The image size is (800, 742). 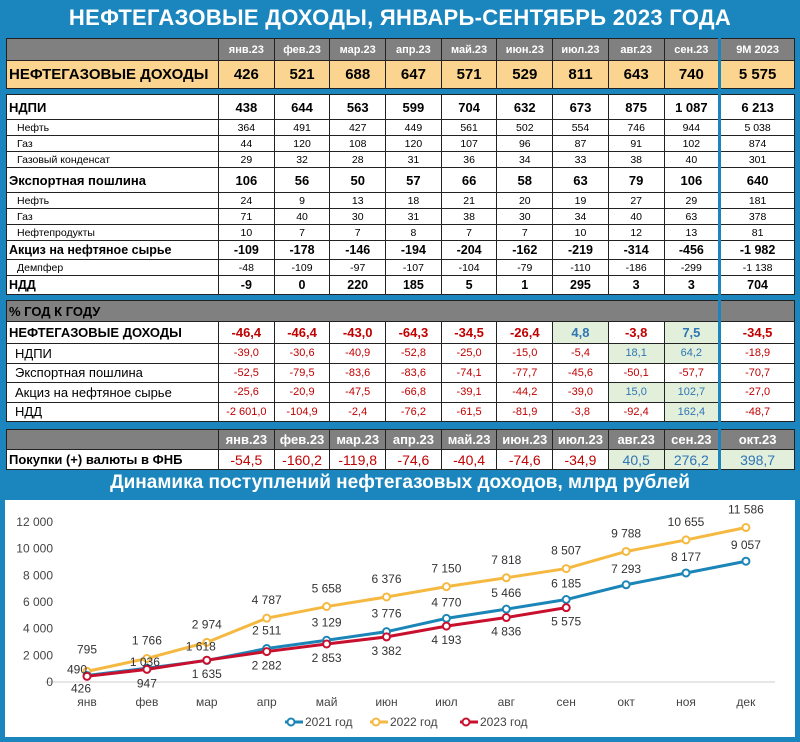 What do you see at coordinates (580, 459) in the screenshot?
I see `cell: -34,9` at bounding box center [580, 459].